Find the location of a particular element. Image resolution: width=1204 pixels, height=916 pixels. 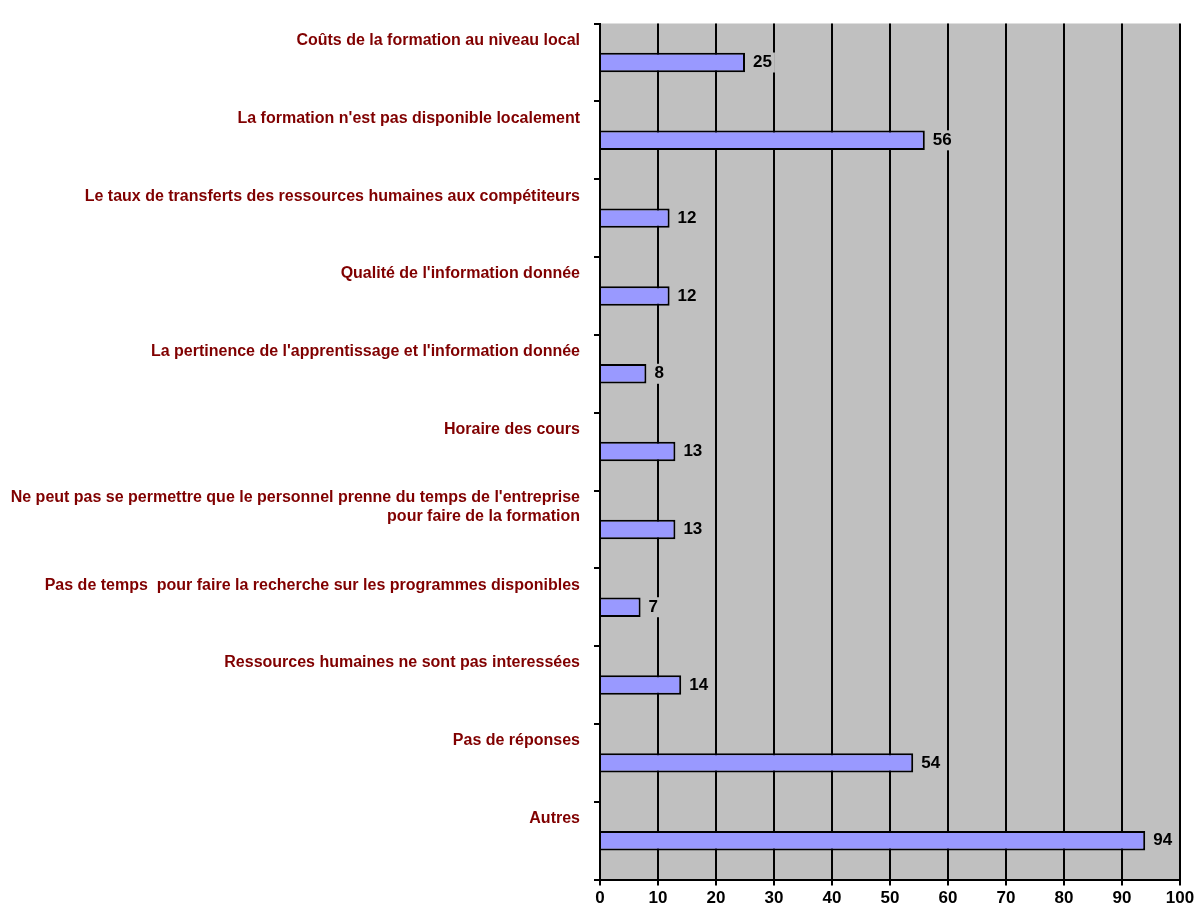

x-tick-label: 10 is located at coordinates (658, 898).